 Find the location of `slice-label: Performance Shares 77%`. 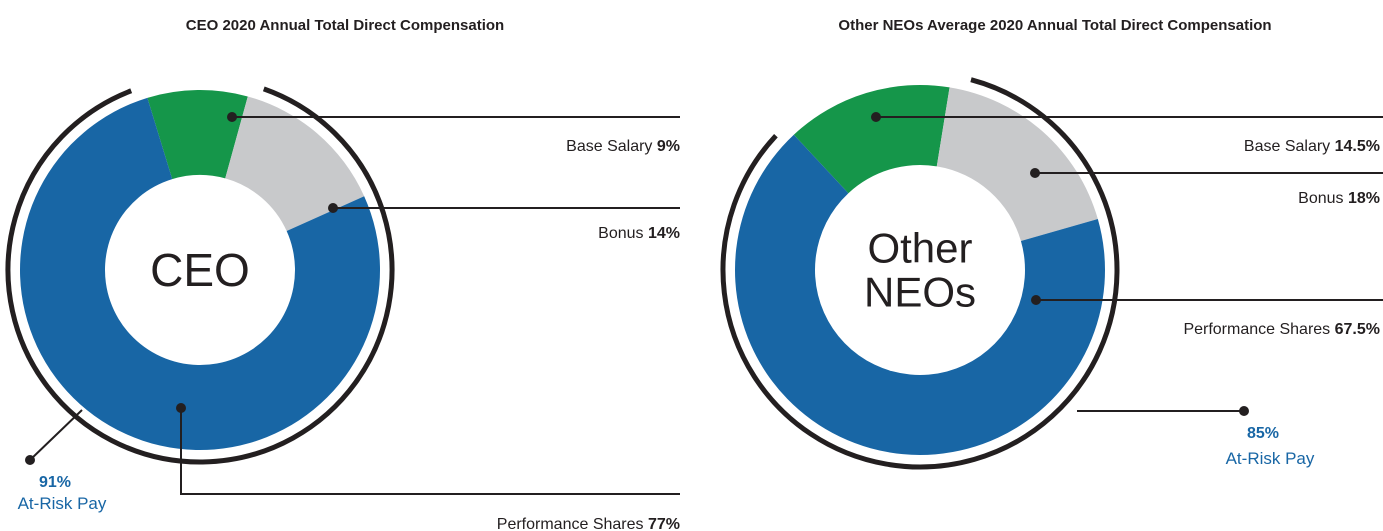

slice-label: Performance Shares 77% is located at coordinates (588, 523).